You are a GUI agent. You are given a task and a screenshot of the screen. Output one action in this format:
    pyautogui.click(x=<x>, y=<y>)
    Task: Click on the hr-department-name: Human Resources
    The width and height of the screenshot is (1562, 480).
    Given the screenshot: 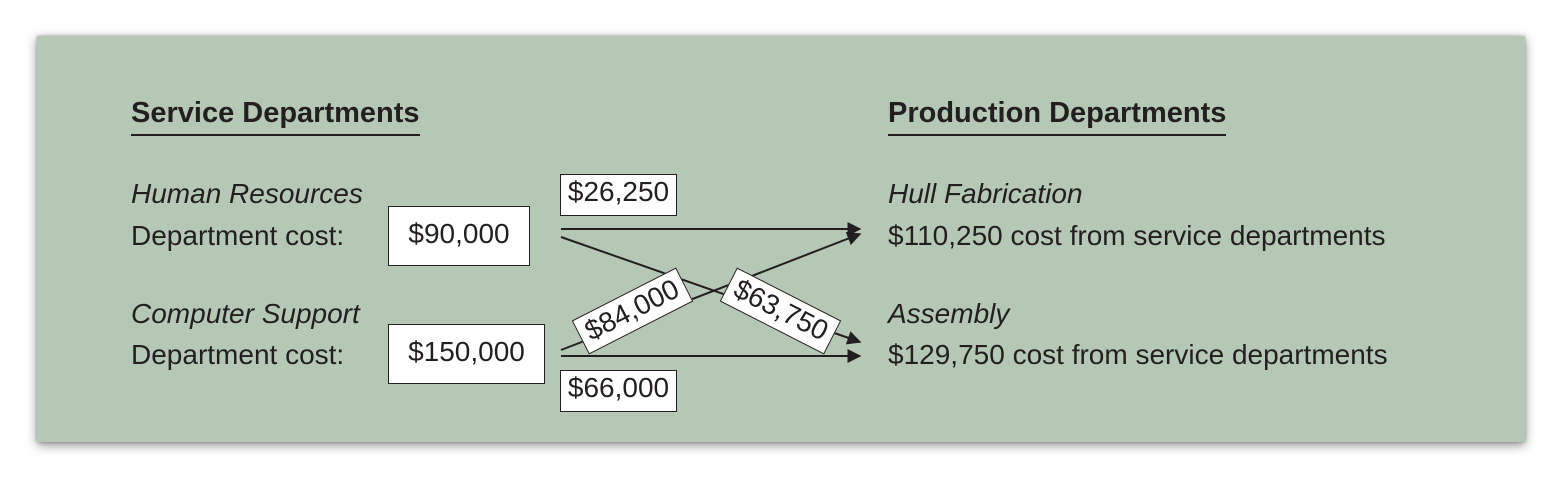 What is the action you would take?
    pyautogui.click(x=247, y=193)
    